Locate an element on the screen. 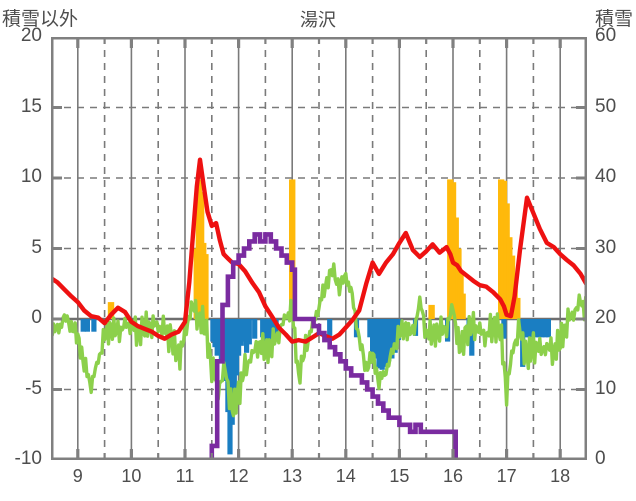 The image size is (636, 501). right-tick-label: 50 is located at coordinates (606, 106).